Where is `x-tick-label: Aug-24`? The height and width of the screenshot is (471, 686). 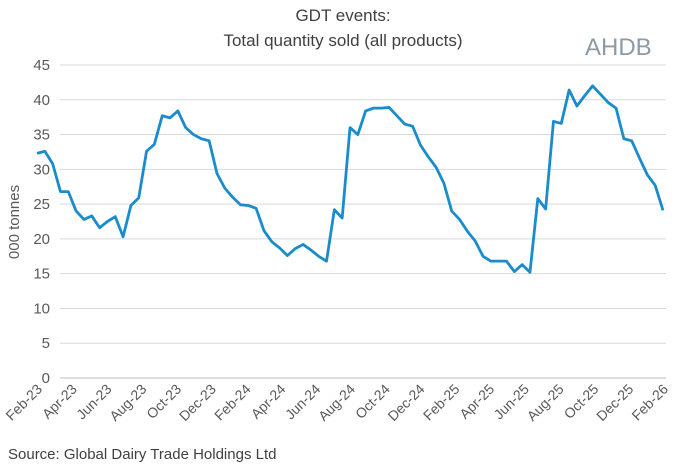
x-tick-label: Aug-24 is located at coordinates (336, 402).